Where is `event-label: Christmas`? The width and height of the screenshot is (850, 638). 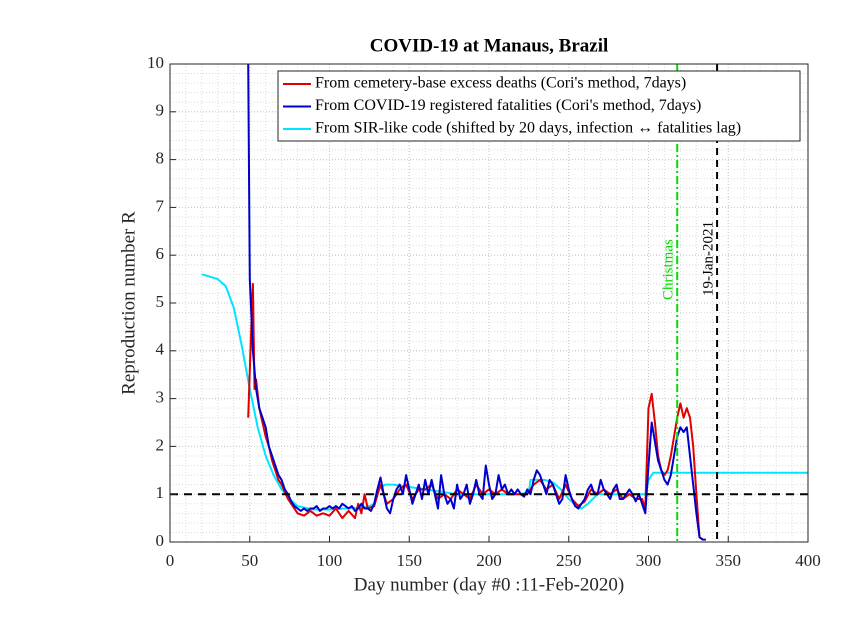
event-label: Christmas is located at coordinates (669, 269).